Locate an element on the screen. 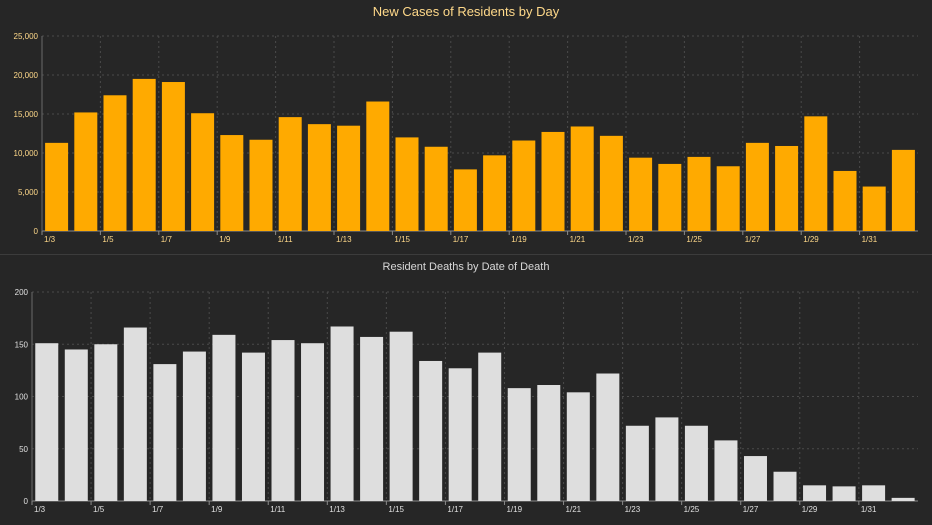  deaths-y-tick-label: 150 is located at coordinates (22, 344).